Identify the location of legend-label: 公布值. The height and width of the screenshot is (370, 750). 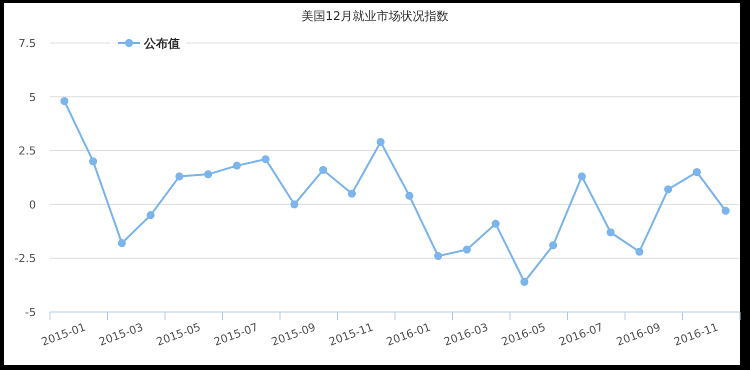
(161, 43).